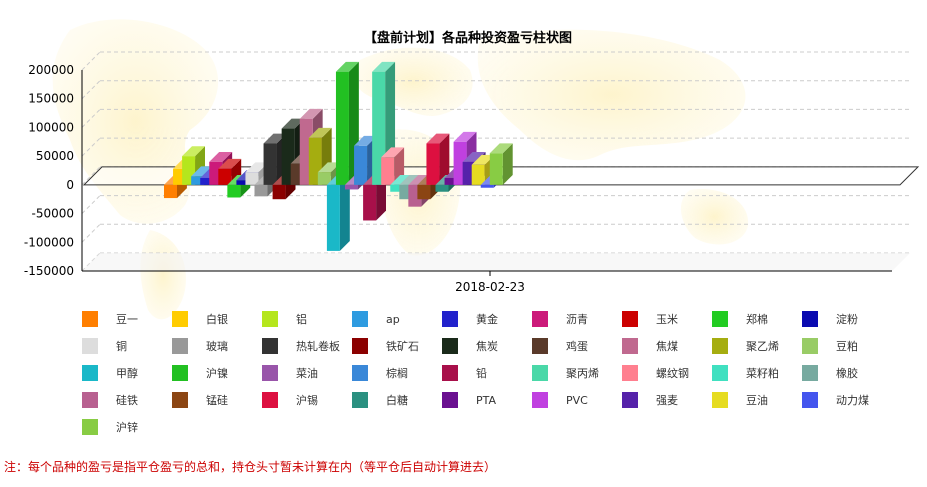 The image size is (927, 487). What do you see at coordinates (318, 346) in the screenshot?
I see `legend-label: 热轧卷板` at bounding box center [318, 346].